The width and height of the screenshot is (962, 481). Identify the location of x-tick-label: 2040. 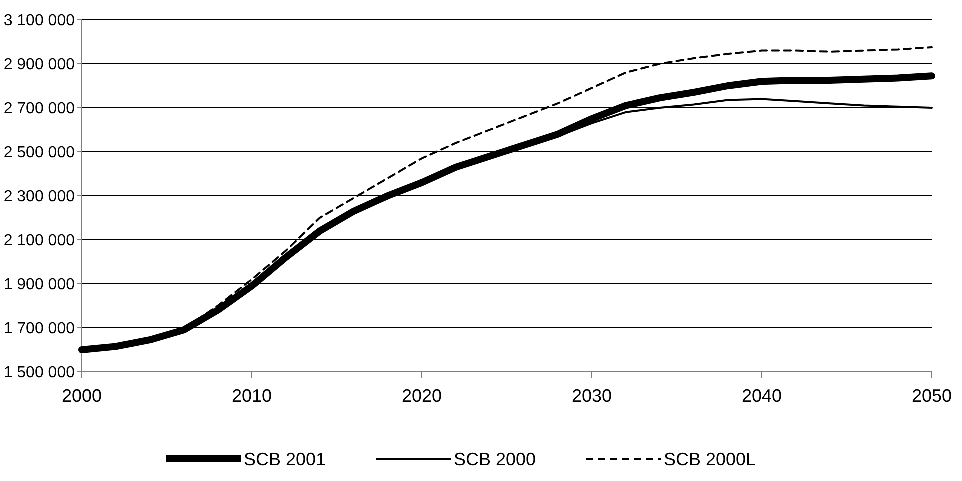
(762, 396).